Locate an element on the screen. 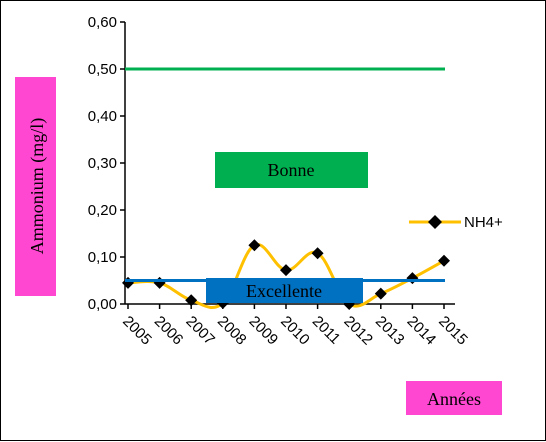  x-tick-label: 2009 is located at coordinates (264, 331).